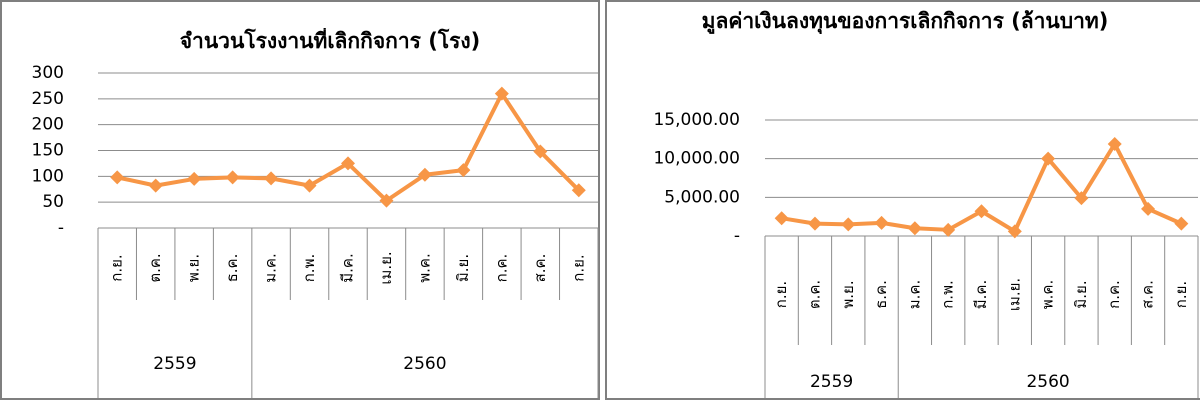 The image size is (1200, 400). I want to click on y-tick-label: 200, so click(48, 125).